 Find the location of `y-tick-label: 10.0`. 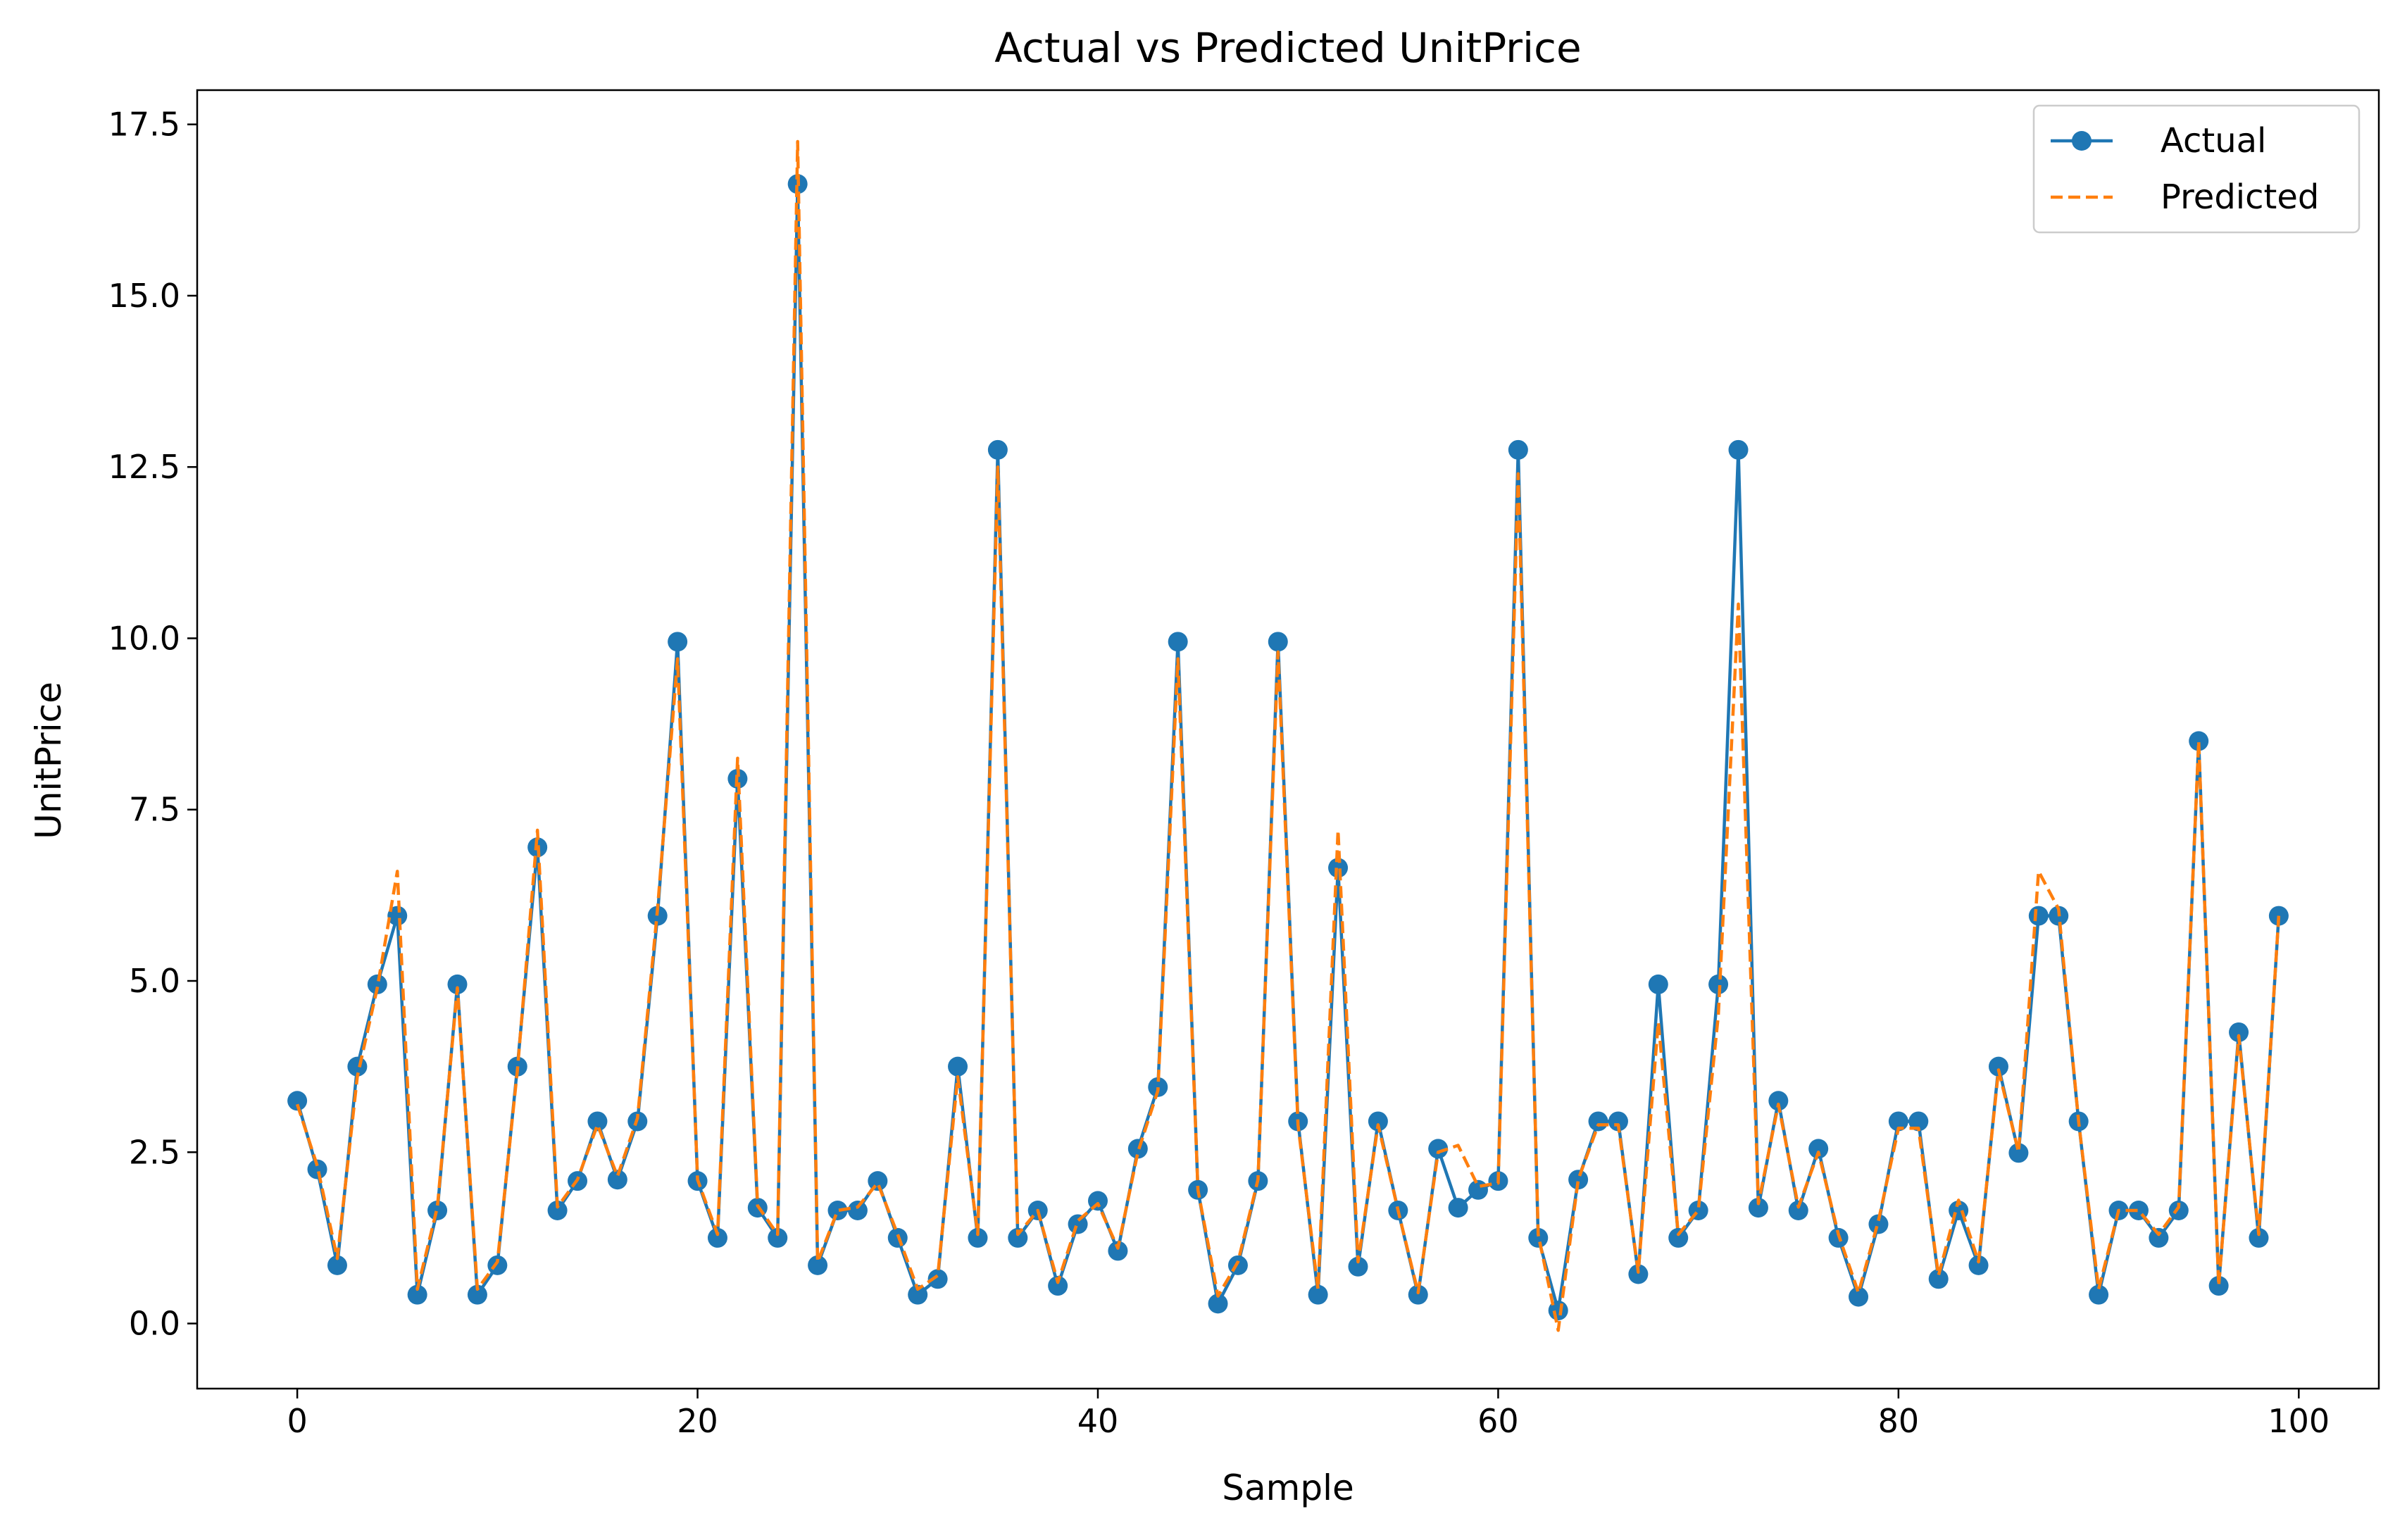

y-tick-label: 10.0 is located at coordinates (144, 638).